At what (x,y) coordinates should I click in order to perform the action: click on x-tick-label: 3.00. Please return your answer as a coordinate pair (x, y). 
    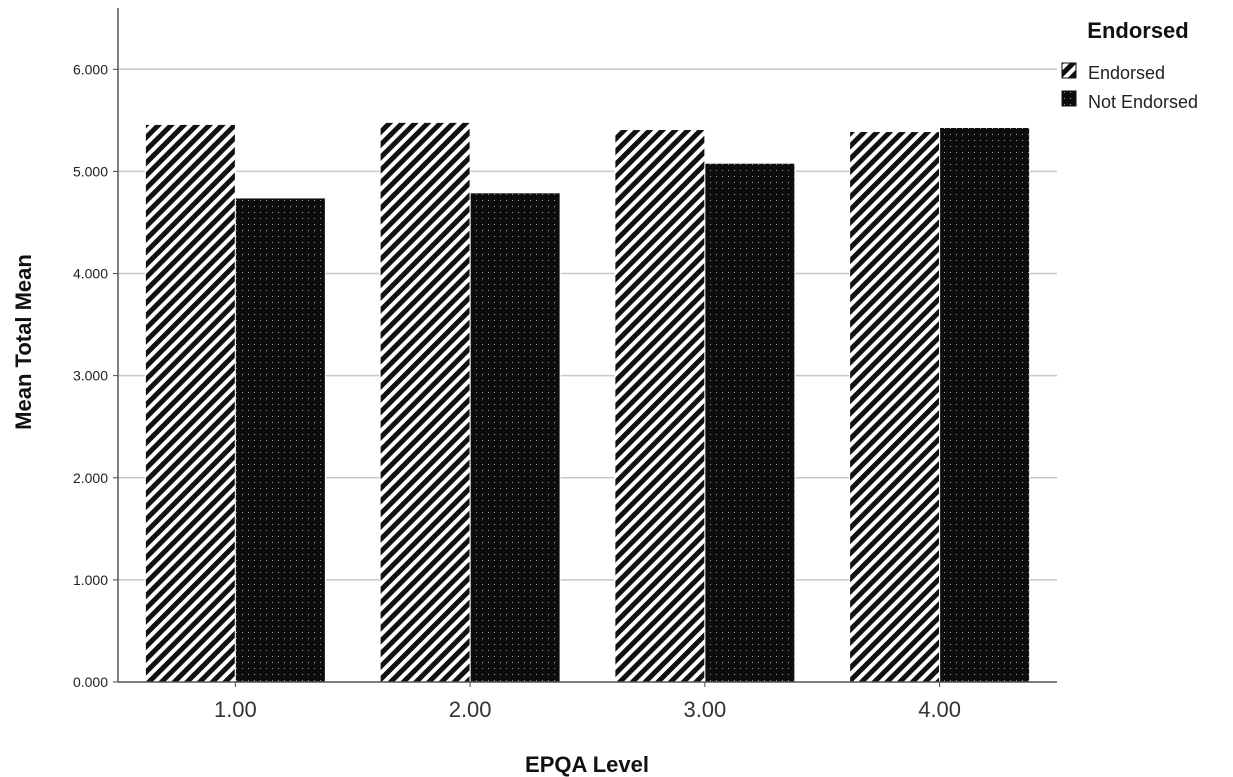
    Looking at the image, I should click on (704, 709).